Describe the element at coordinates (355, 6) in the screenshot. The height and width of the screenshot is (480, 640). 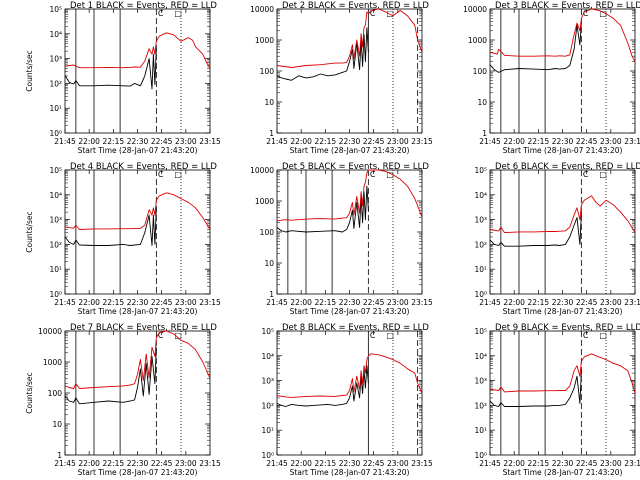
I see `panel-title: Det 2 BLACK = Events, RED = LLD` at that location.